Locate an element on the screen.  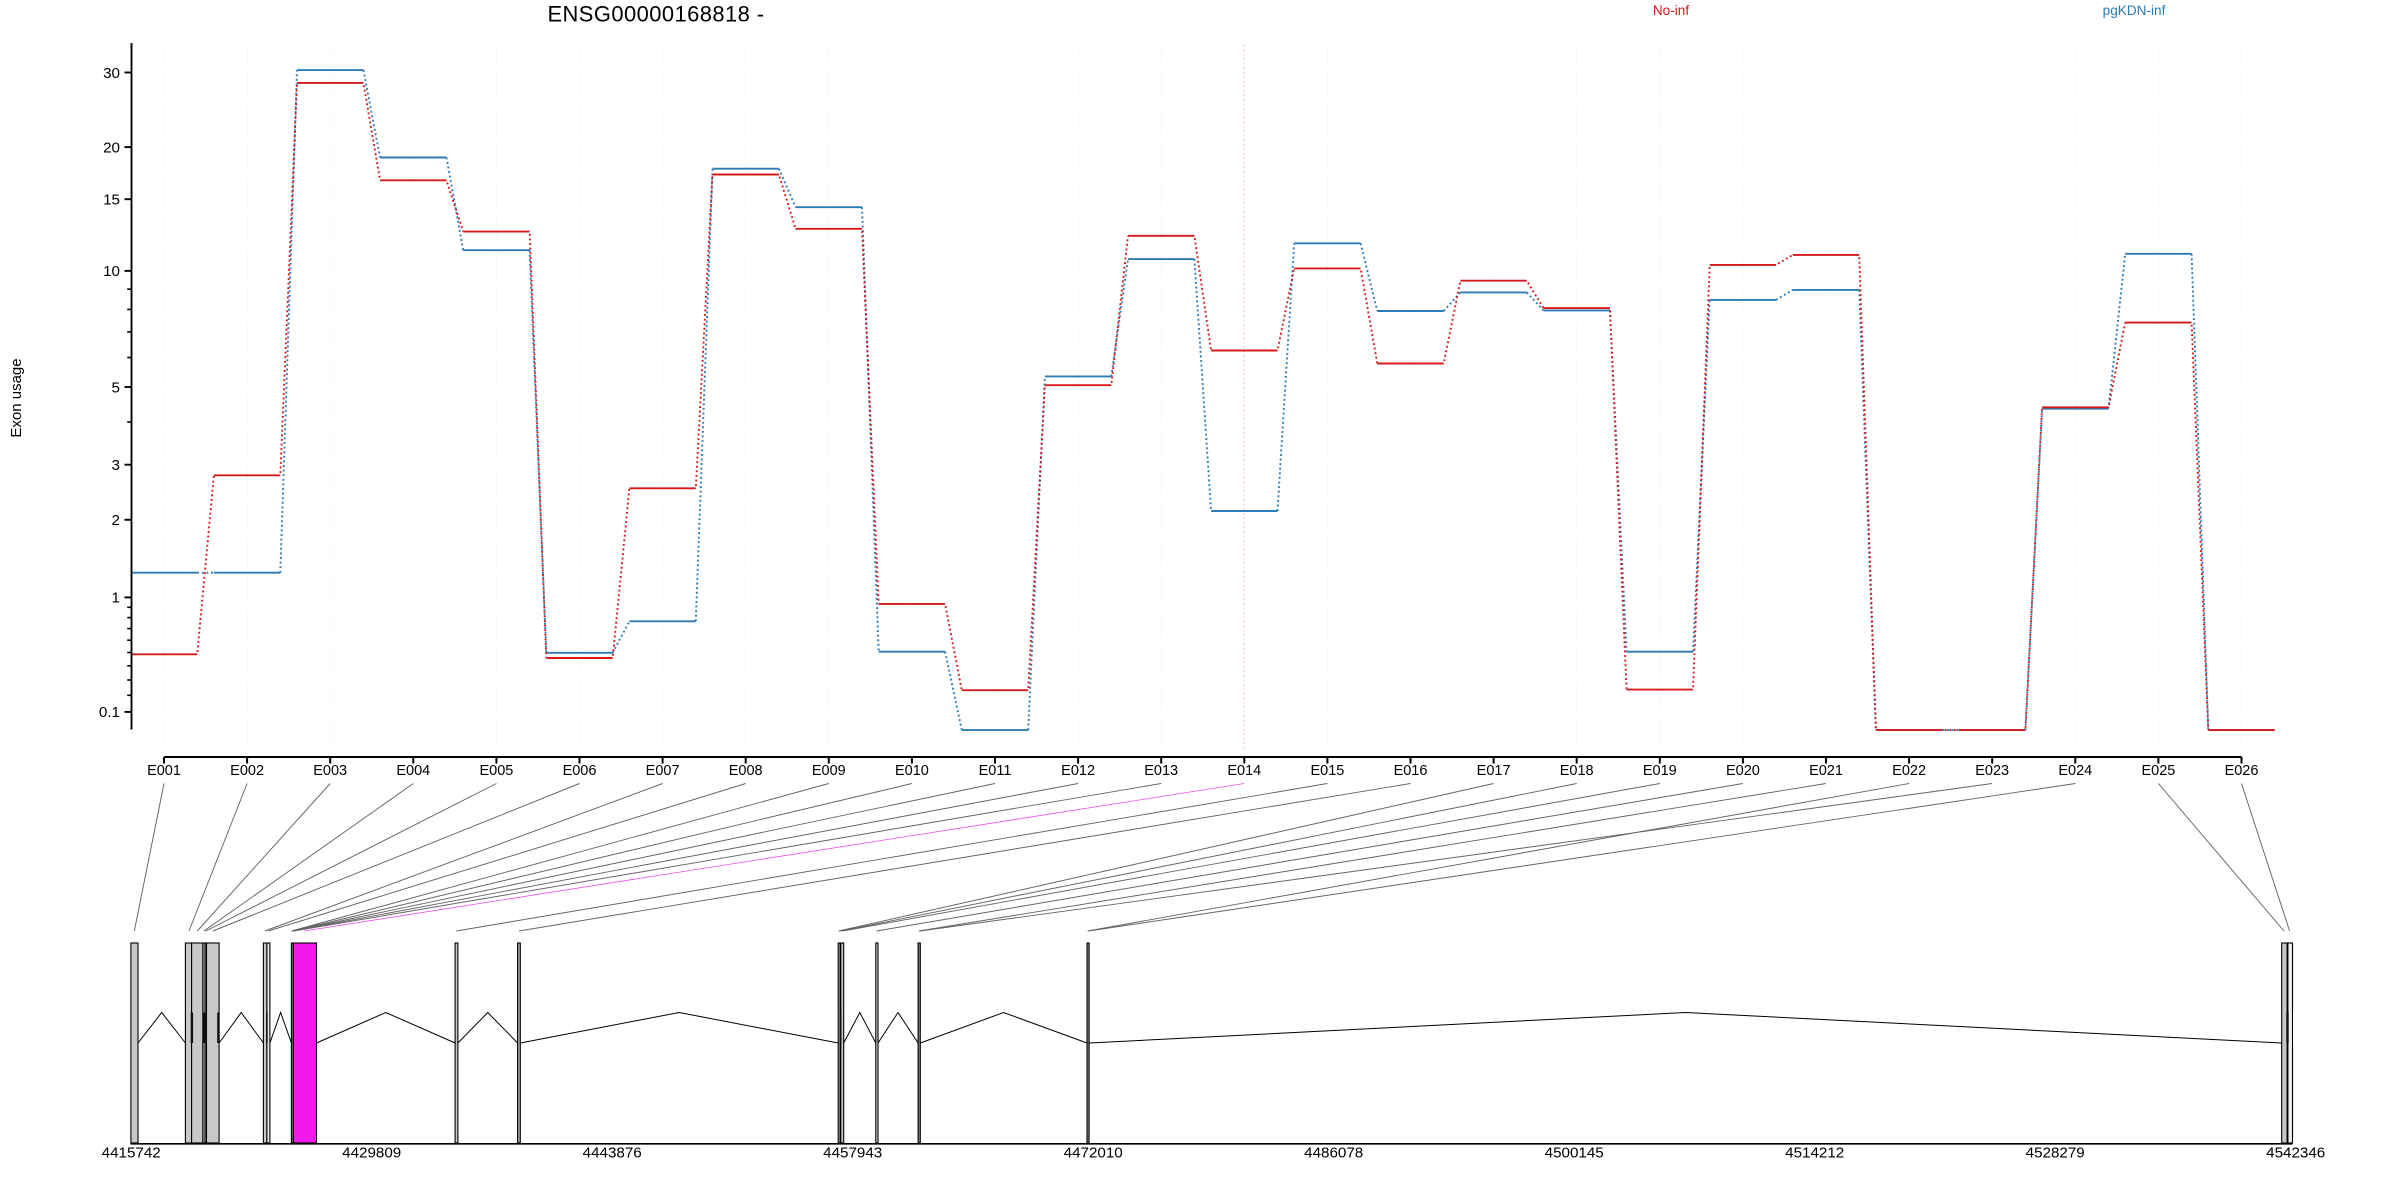
svg-text: 4500145 is located at coordinates (1574, 1153).